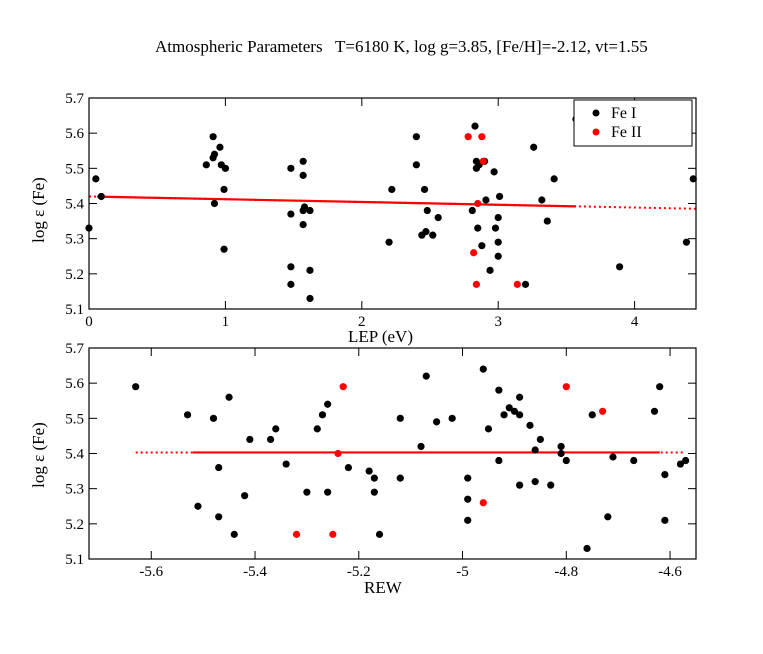  I want to click on lep-xtick-label: 3, so click(498, 322).